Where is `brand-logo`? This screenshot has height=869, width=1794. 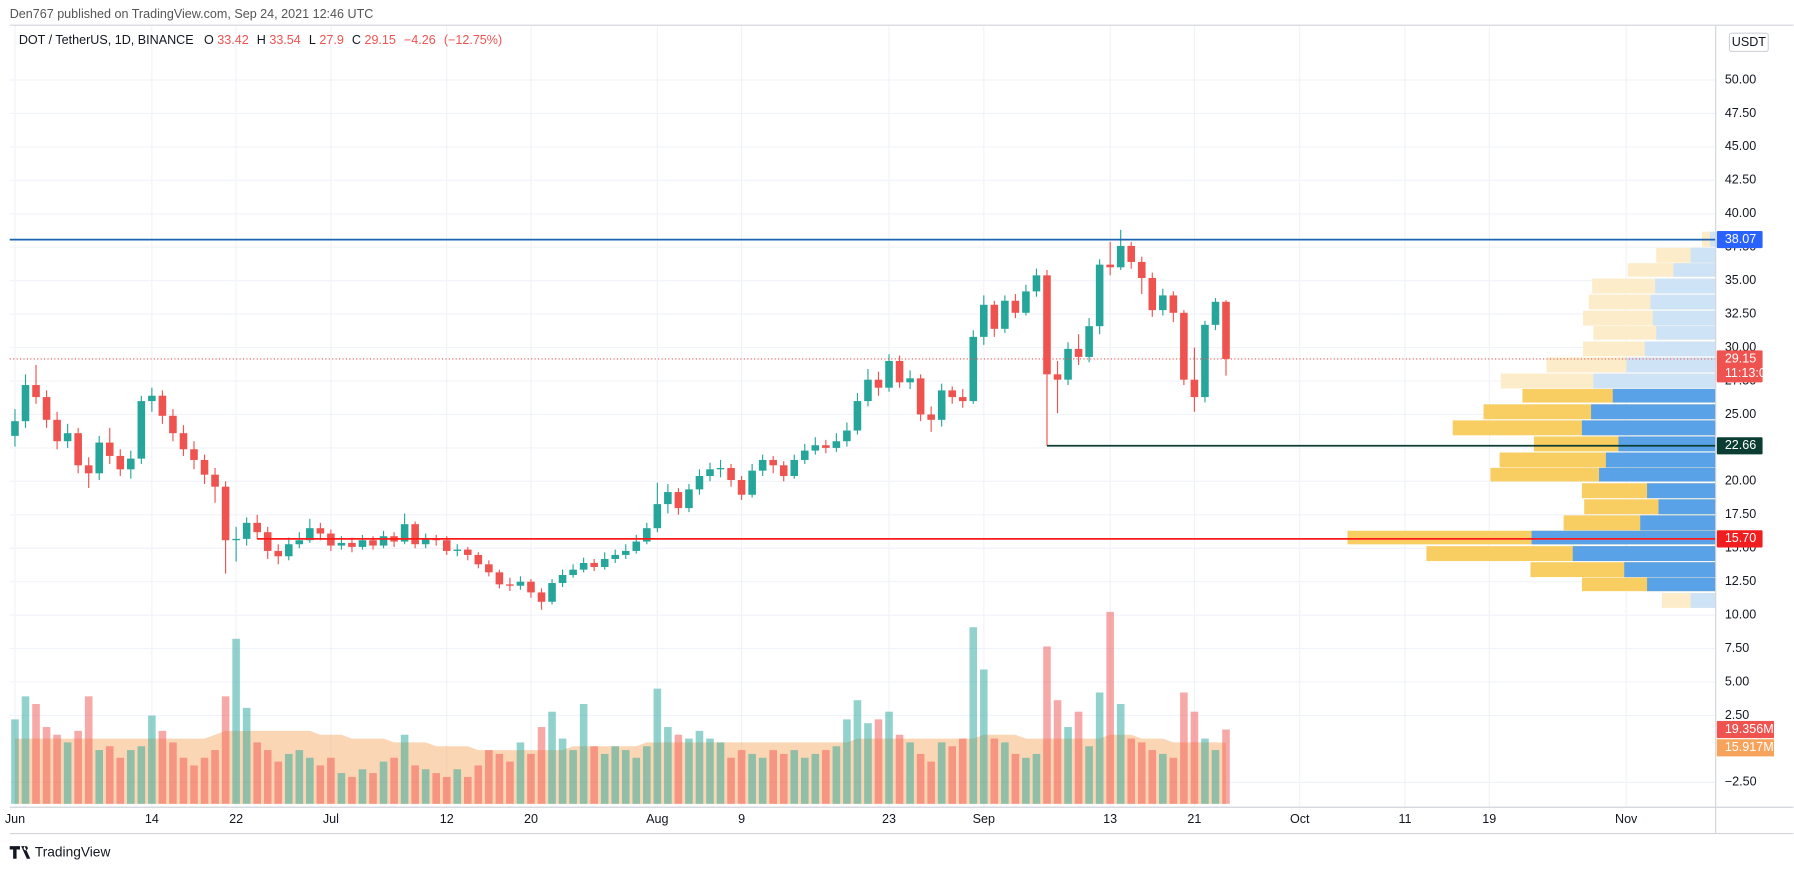
brand-logo is located at coordinates (20, 852).